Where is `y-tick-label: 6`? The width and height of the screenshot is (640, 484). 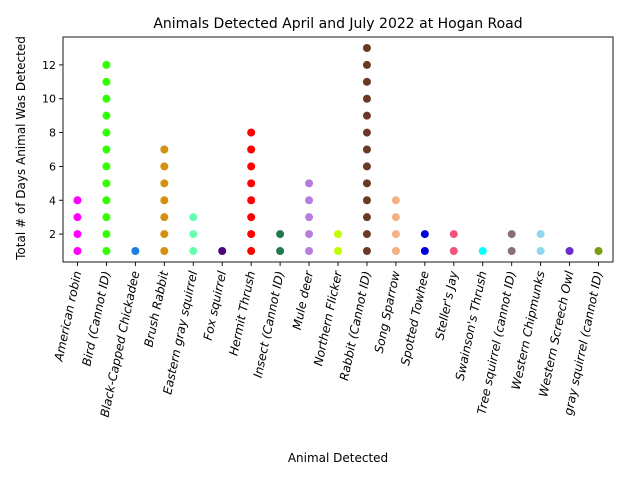
y-tick-label: 6 is located at coordinates (52, 166).